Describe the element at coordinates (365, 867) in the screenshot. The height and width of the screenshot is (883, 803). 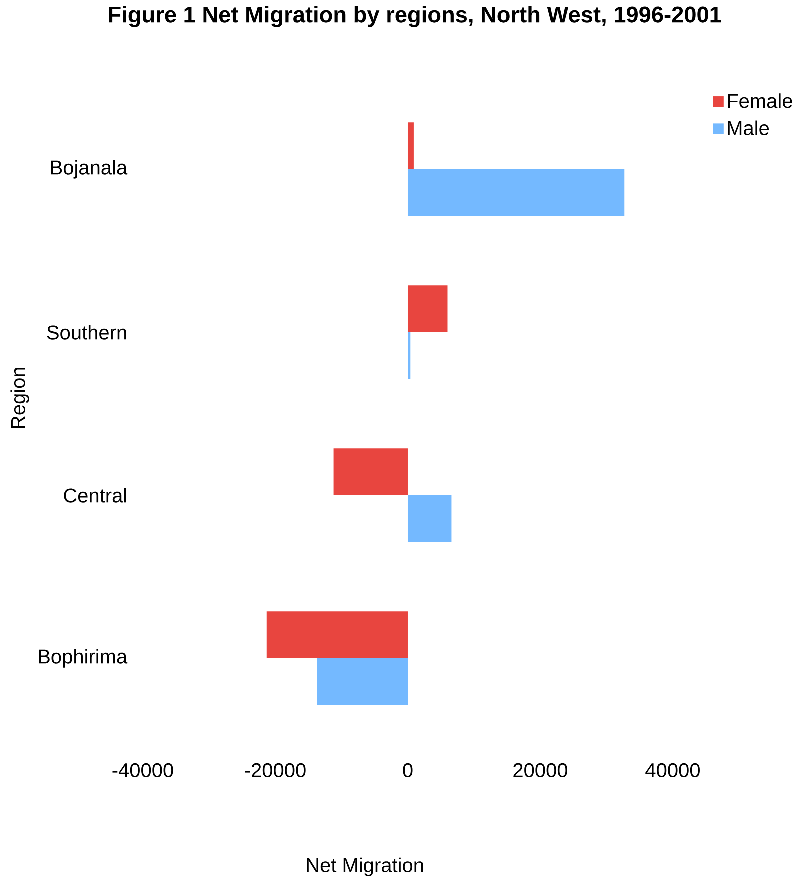
I see `x-axis-title: Net Migration` at that location.